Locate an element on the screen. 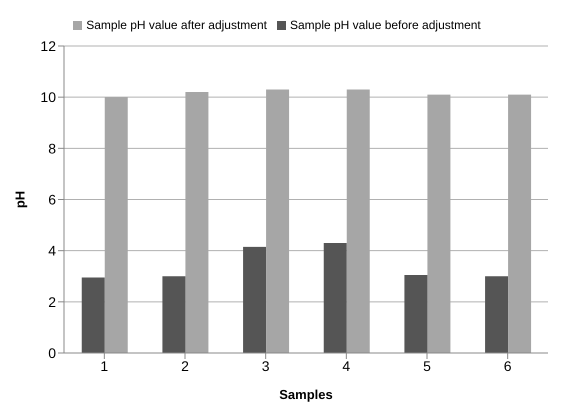 The width and height of the screenshot is (564, 413). y-tick-label: 12 is located at coordinates (48, 46).